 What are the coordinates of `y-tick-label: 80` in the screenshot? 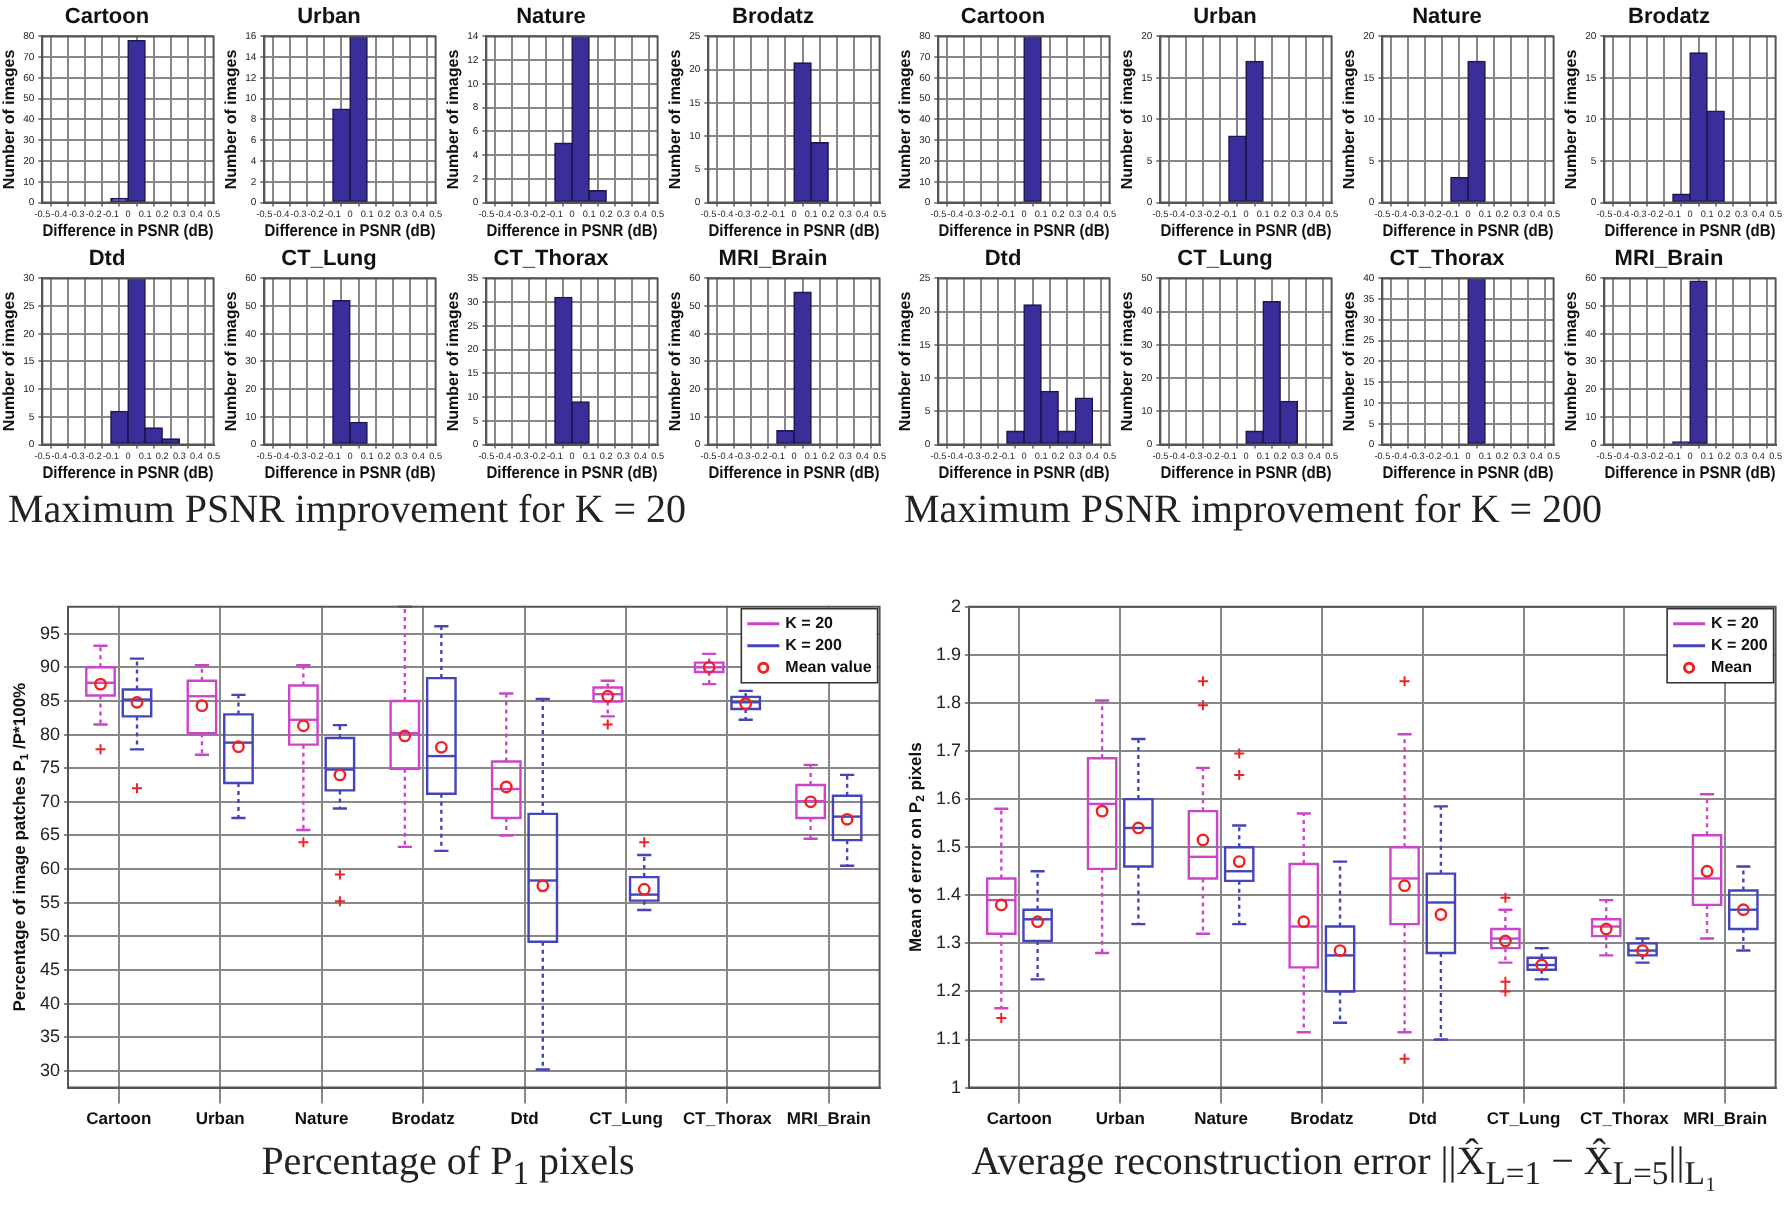 It's located at (50, 733).